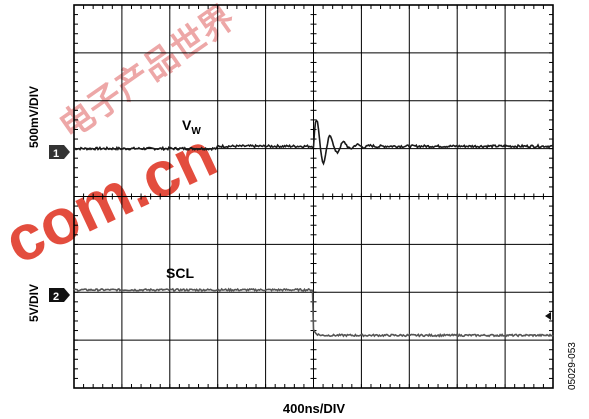 The image size is (589, 419). I want to click on channel-2-arrow-icon, so click(59, 295).